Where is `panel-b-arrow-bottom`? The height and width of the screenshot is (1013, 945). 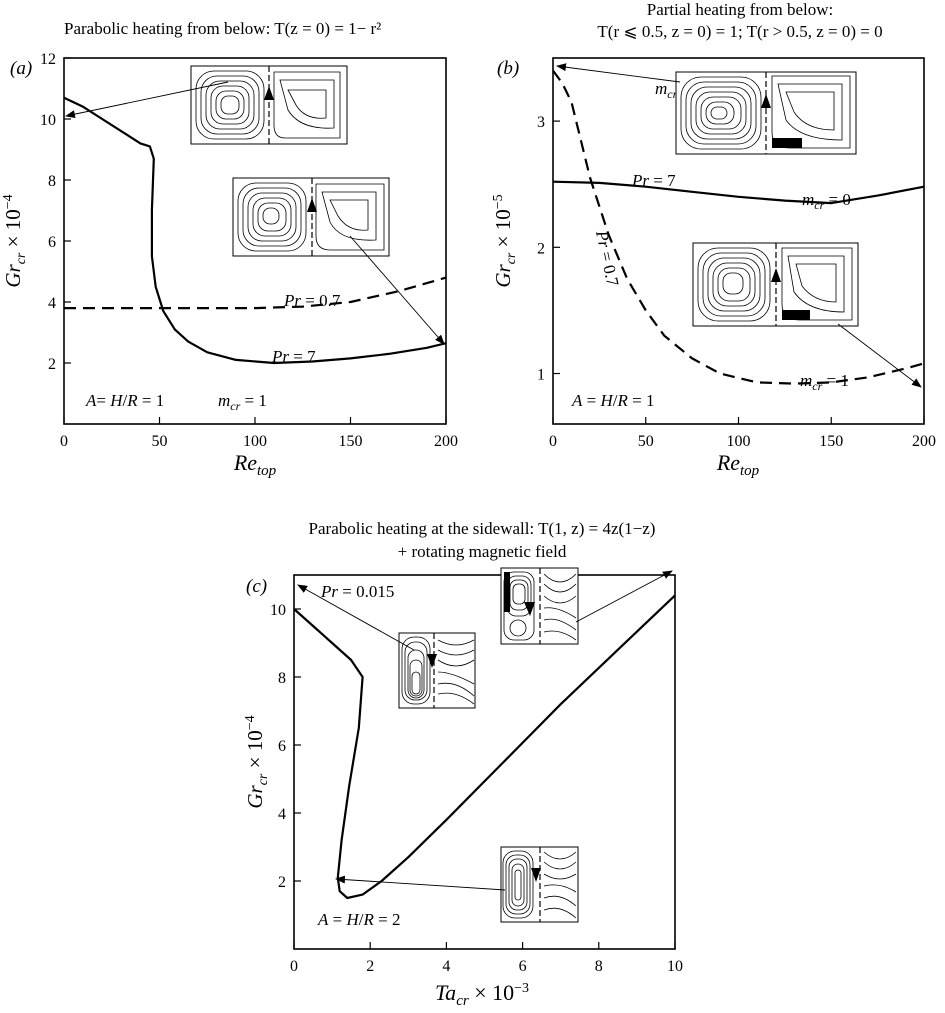
panel-b-arrow-bottom is located at coordinates (879, 355).